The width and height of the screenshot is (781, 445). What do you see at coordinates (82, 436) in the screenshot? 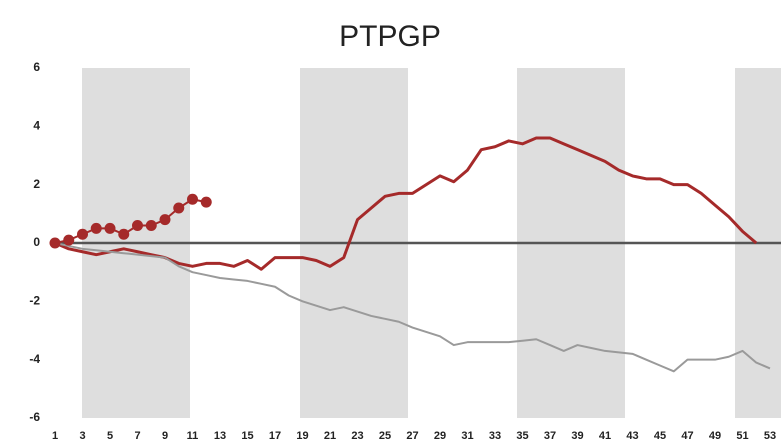
I see `x-tick-label: 3` at bounding box center [82, 436].